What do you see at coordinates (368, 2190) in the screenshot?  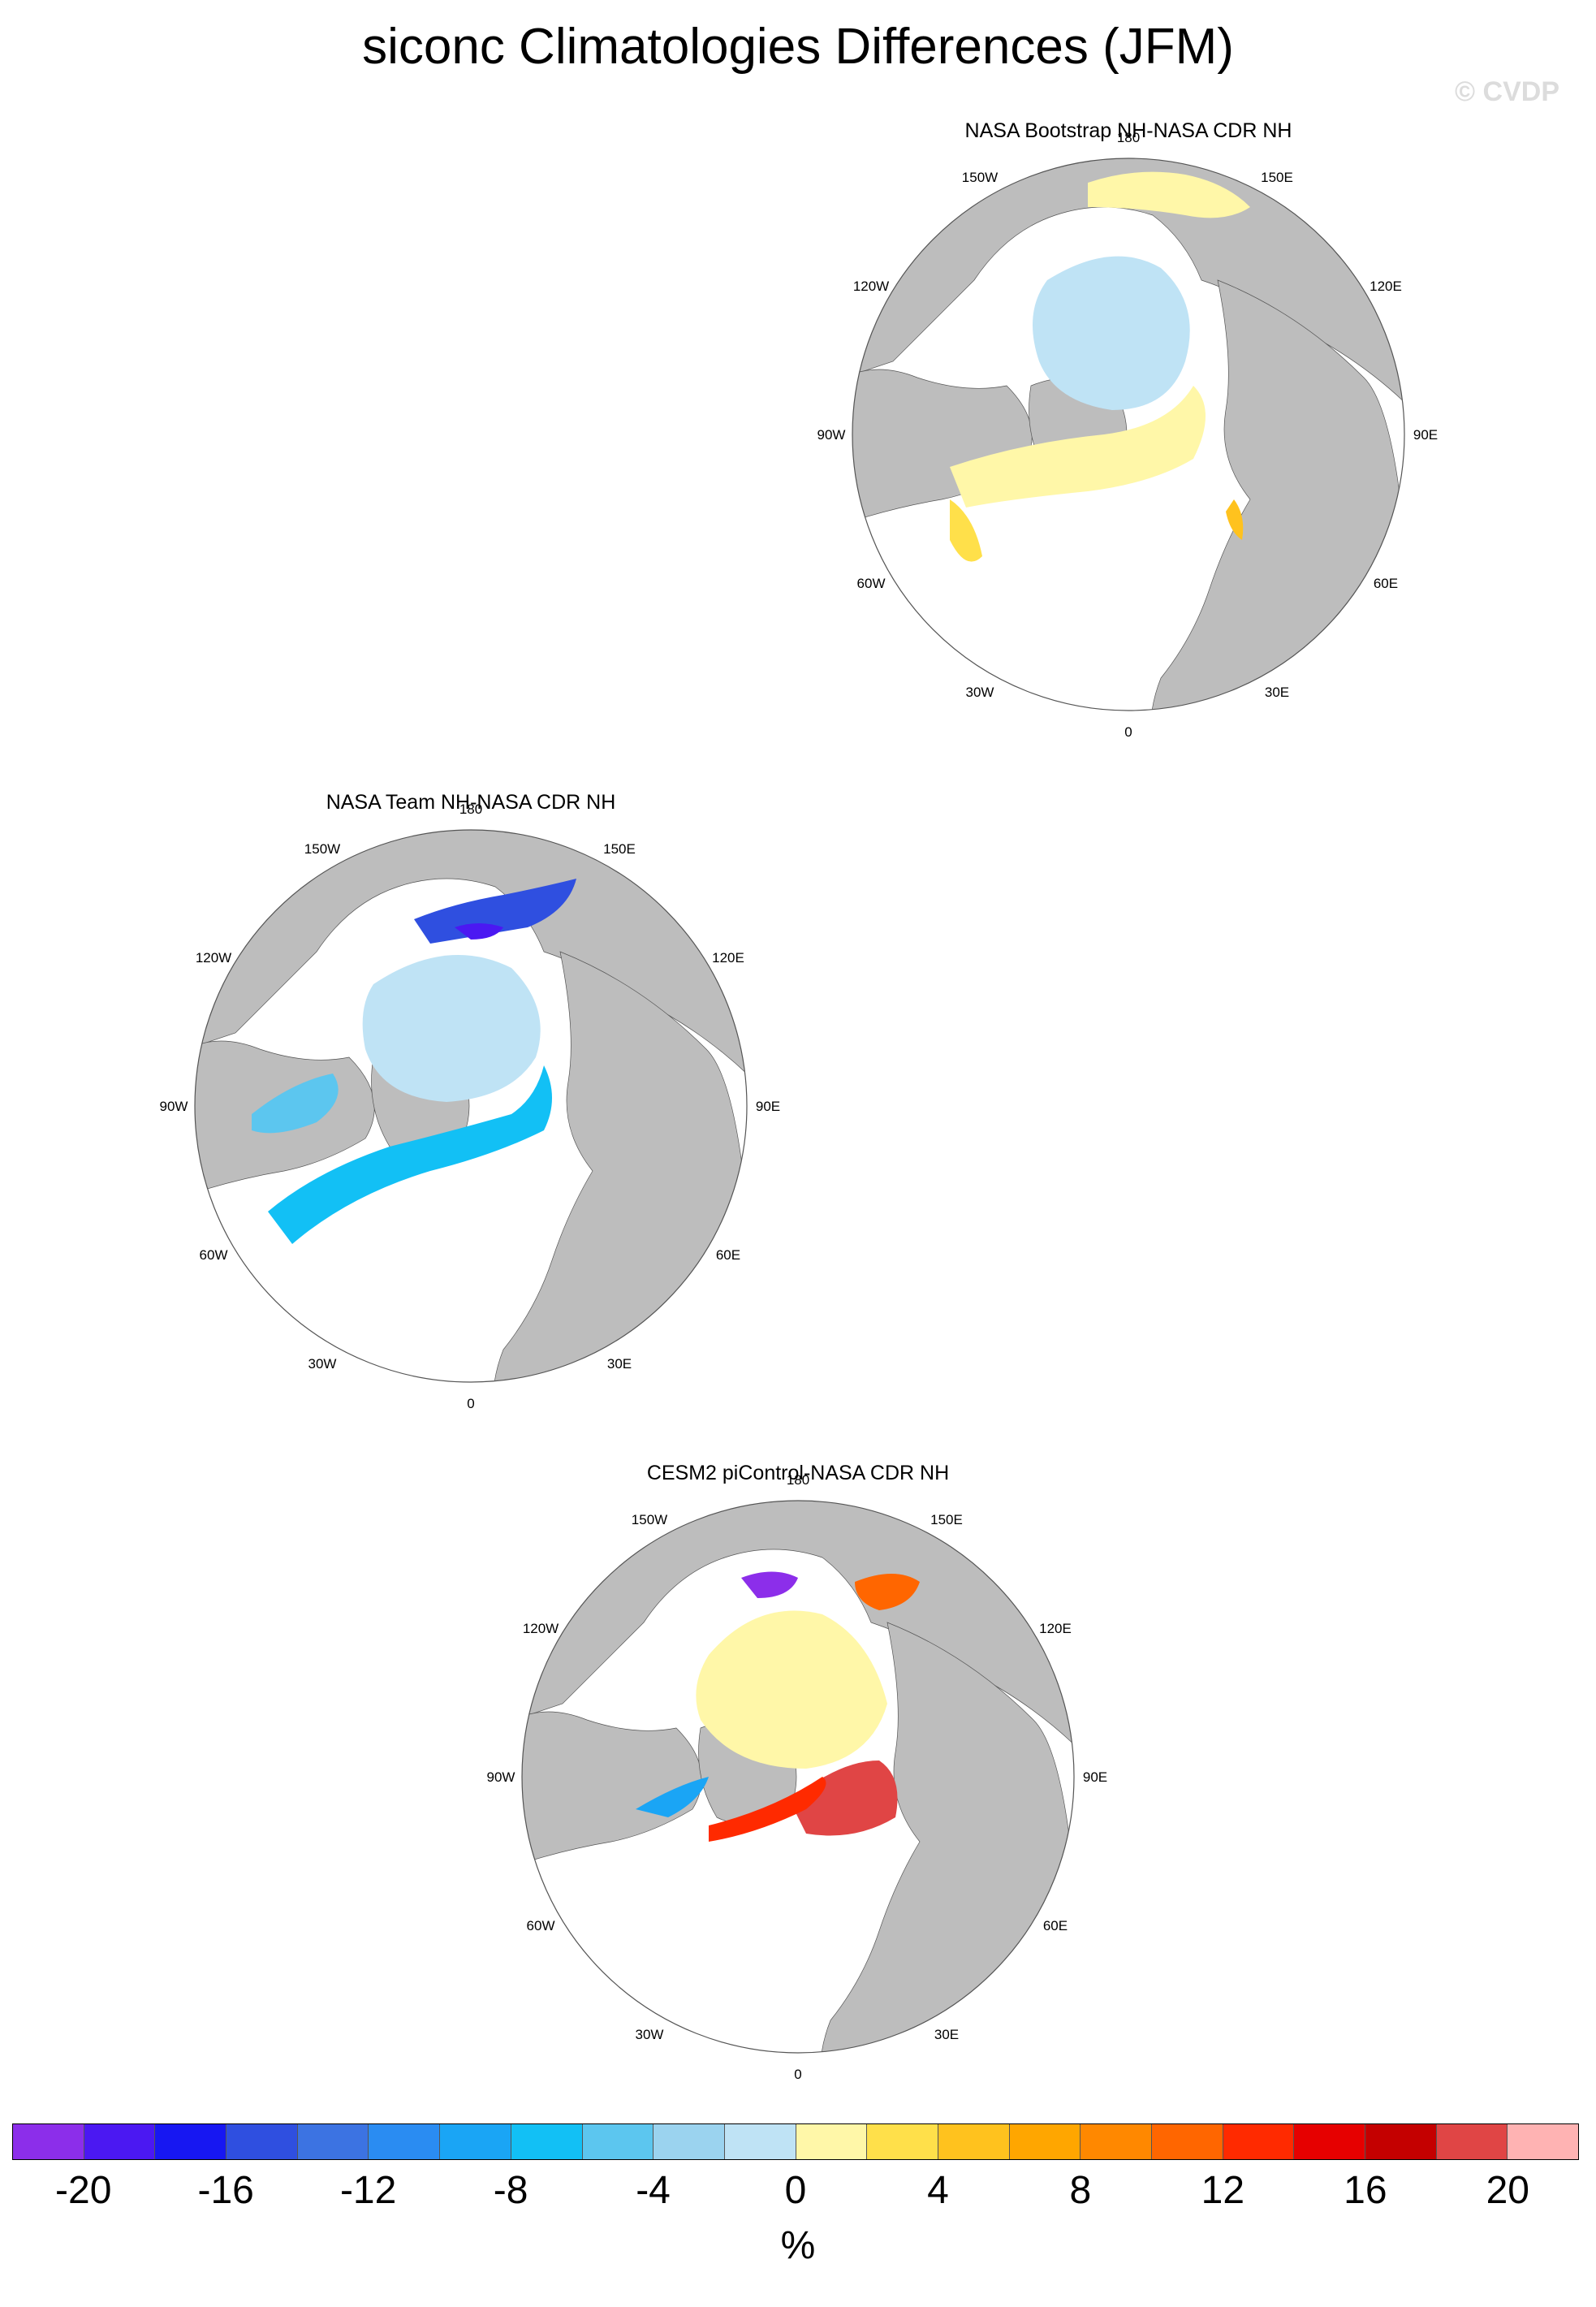 I see `colorbar-tick-label: -12` at bounding box center [368, 2190].